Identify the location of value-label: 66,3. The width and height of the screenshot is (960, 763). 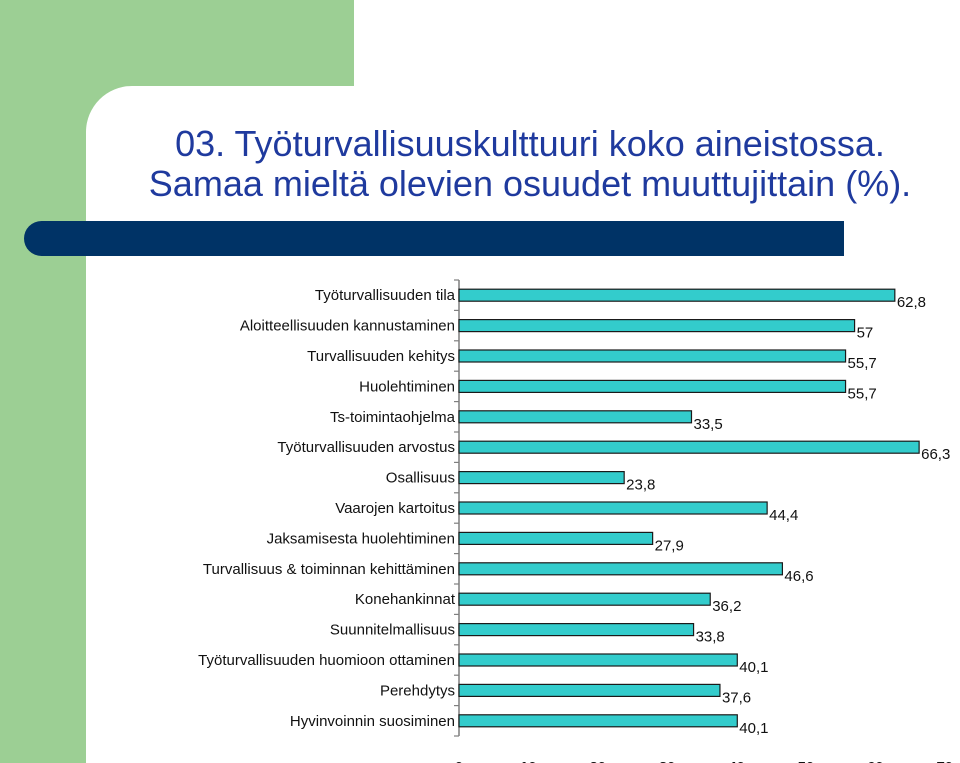
(935, 454).